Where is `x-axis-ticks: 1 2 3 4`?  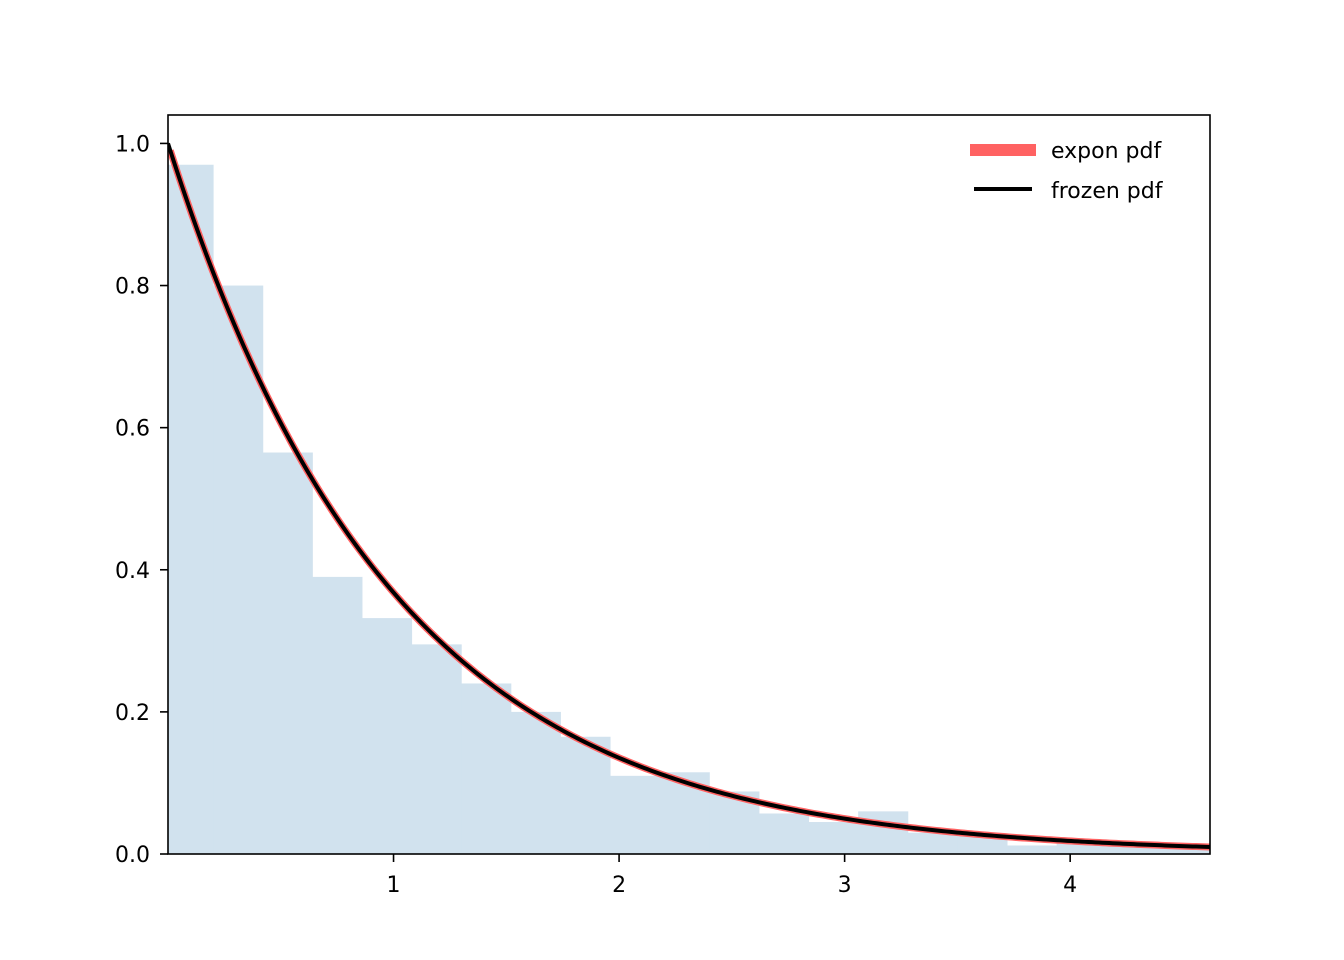
x-axis-ticks: 1 2 3 4 is located at coordinates (732, 876).